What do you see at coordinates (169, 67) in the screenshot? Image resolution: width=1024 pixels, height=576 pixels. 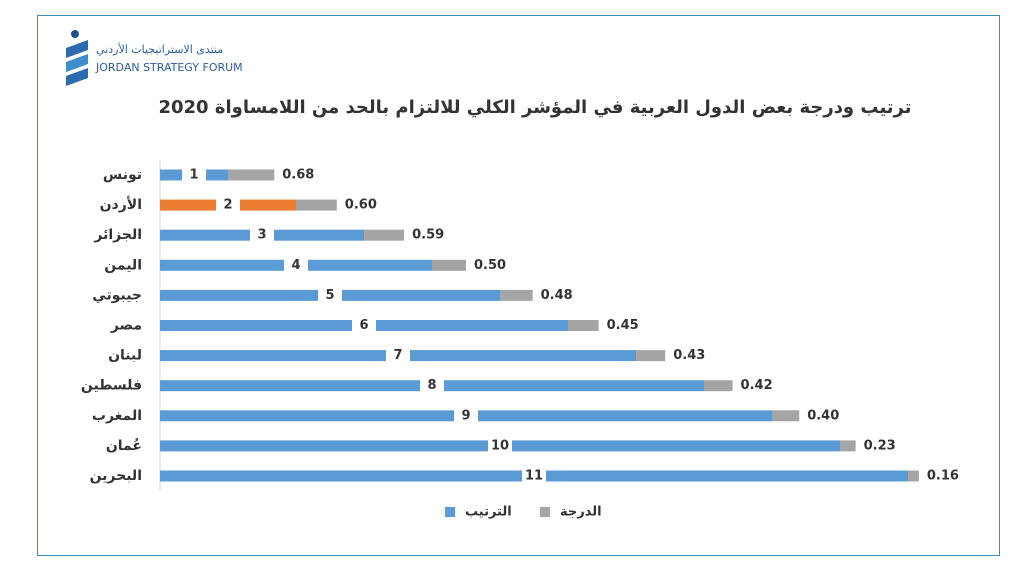 I see `logo-english: JORDAN STRATEGY FORUM` at bounding box center [169, 67].